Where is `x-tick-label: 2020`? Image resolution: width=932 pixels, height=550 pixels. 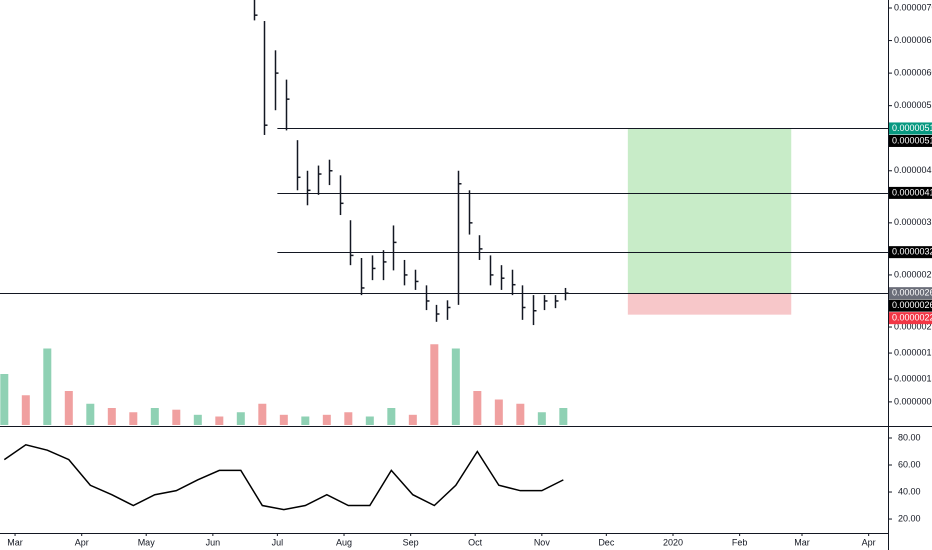
x-tick-label: 2020 is located at coordinates (673, 542).